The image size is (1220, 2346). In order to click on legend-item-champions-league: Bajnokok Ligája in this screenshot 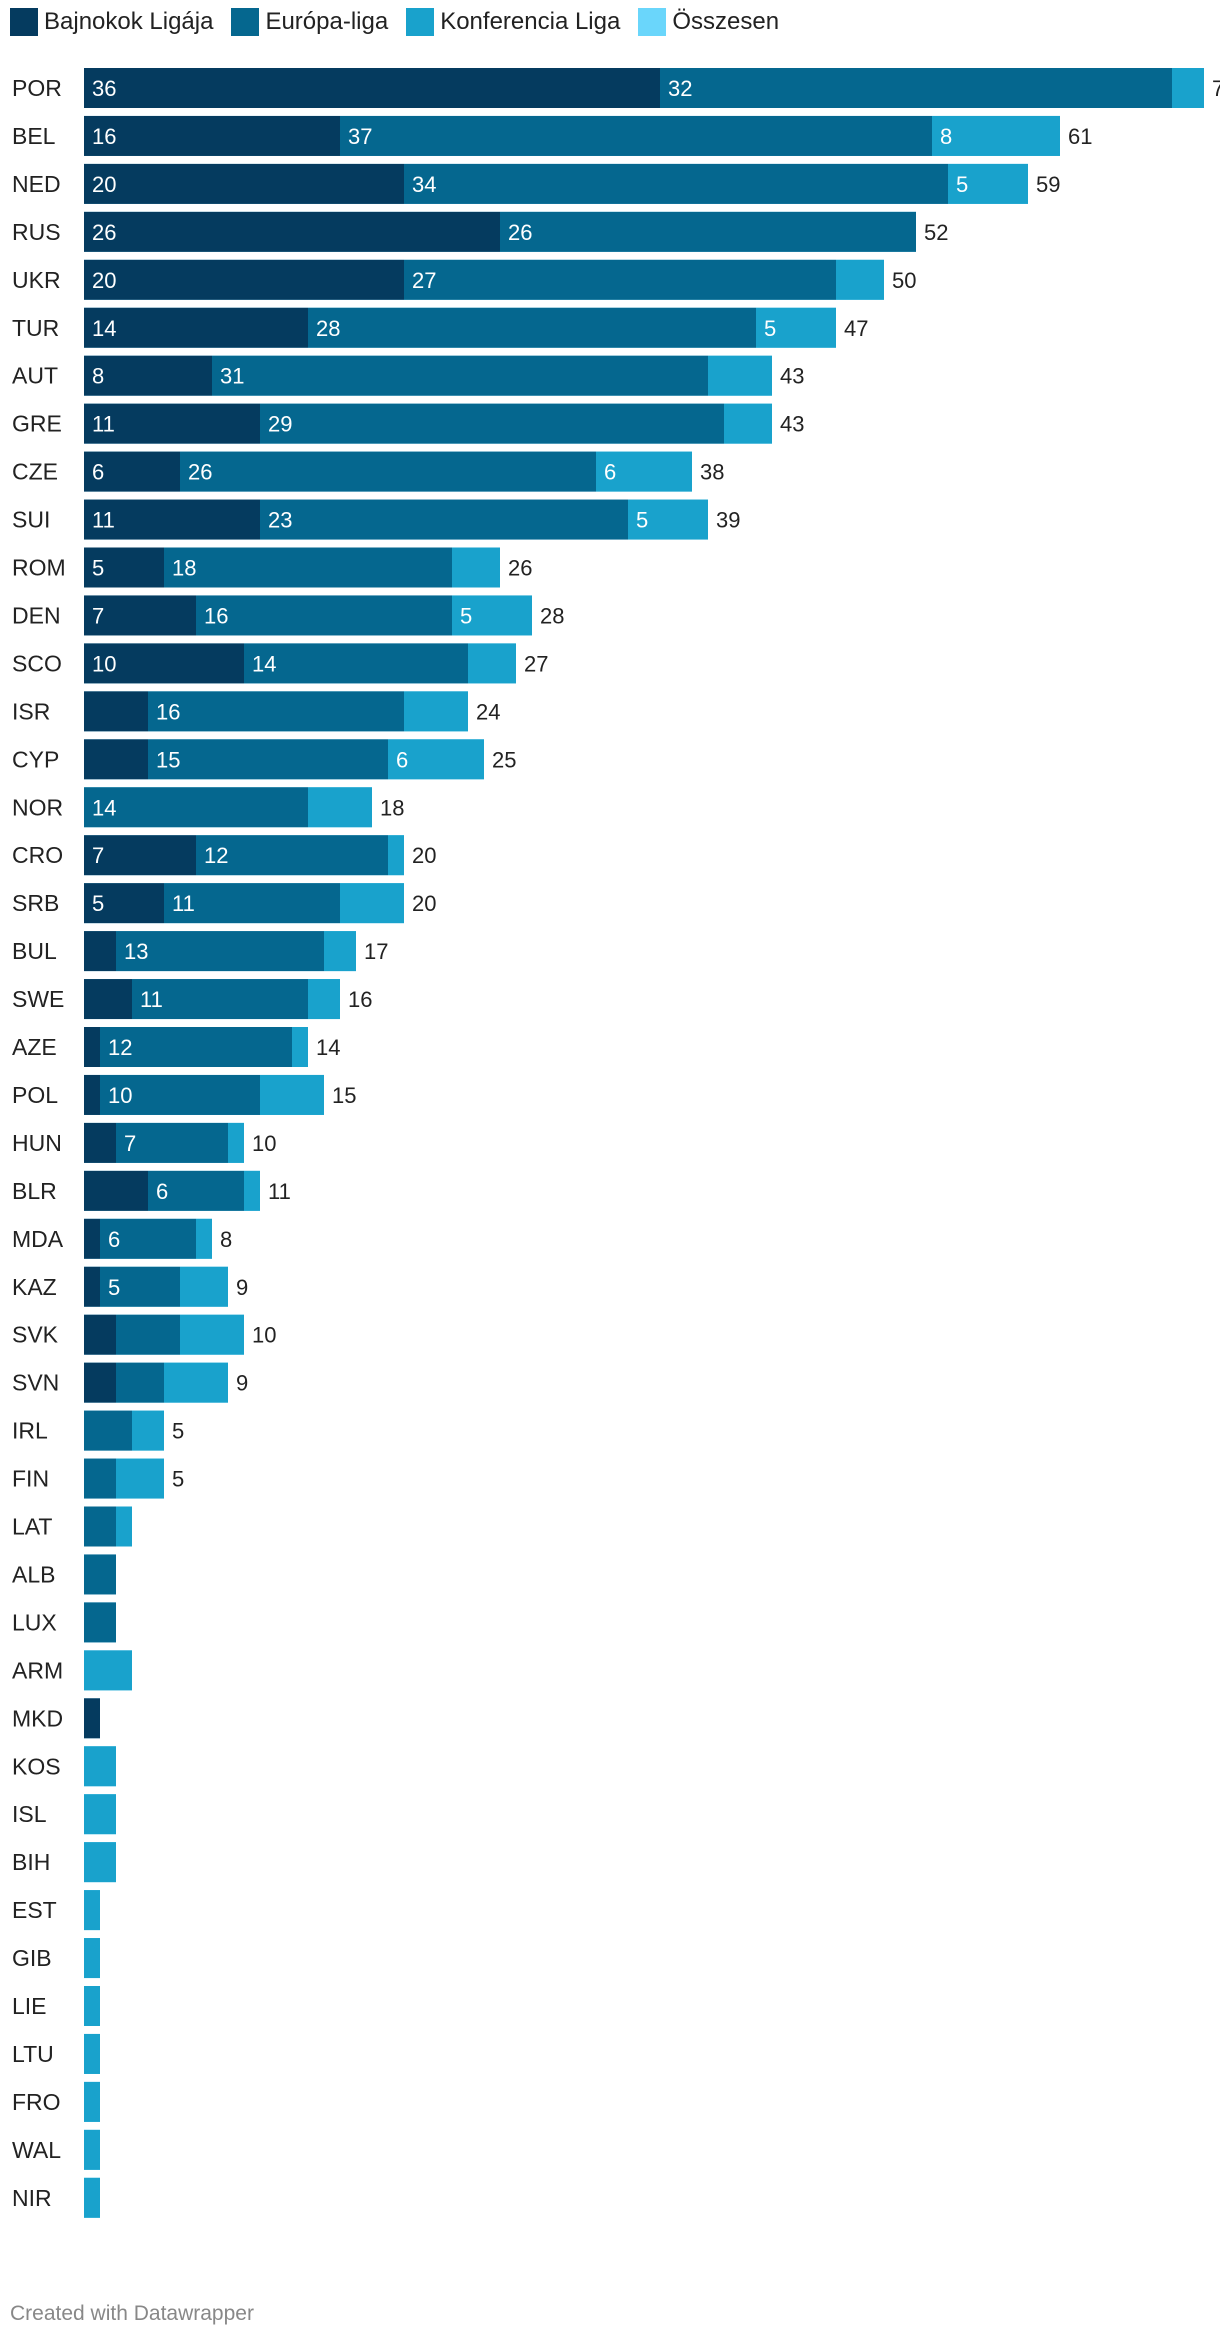, I will do `click(111, 22)`.